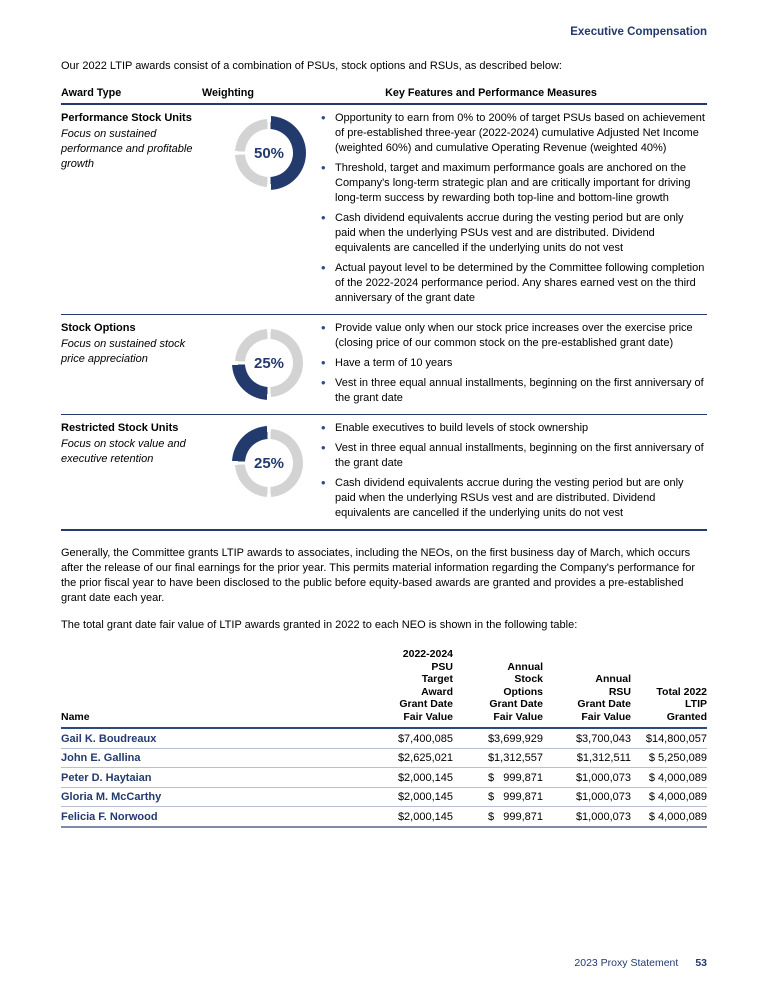 The image size is (768, 1000). Describe the element at coordinates (626, 963) in the screenshot. I see `footer-label: 2023 Proxy Statement` at that location.